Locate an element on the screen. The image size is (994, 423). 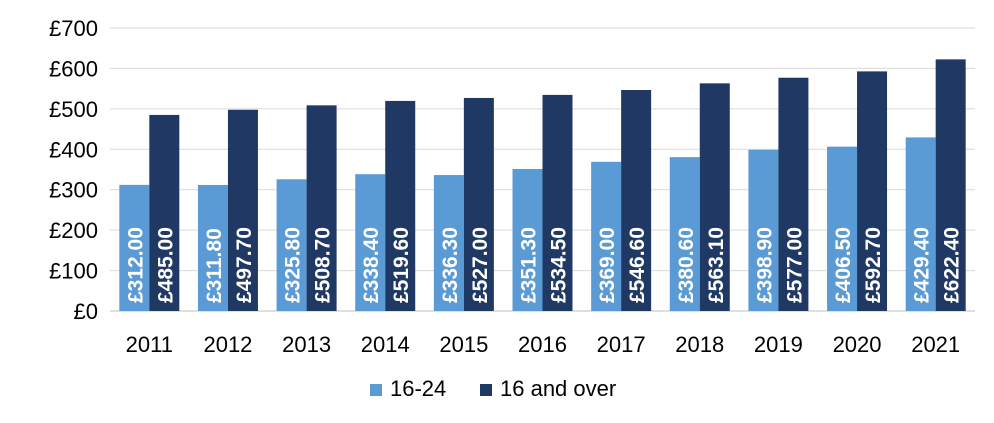
bar-16-and-over-2020 is located at coordinates (872, 191).